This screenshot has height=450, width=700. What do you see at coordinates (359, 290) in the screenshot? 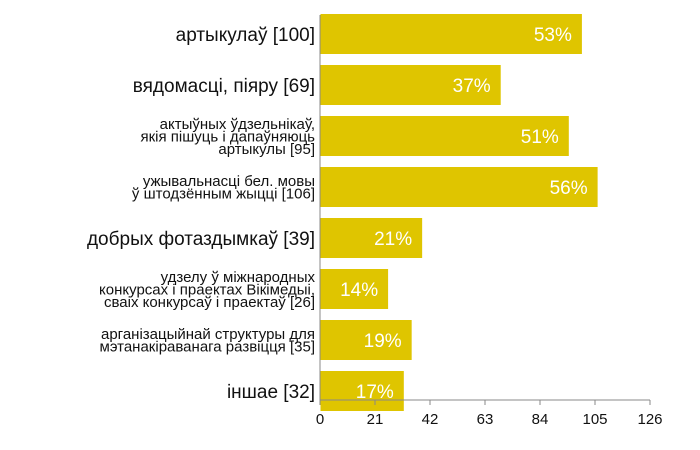
I see `bar-value-label-5: 14%` at bounding box center [359, 290].